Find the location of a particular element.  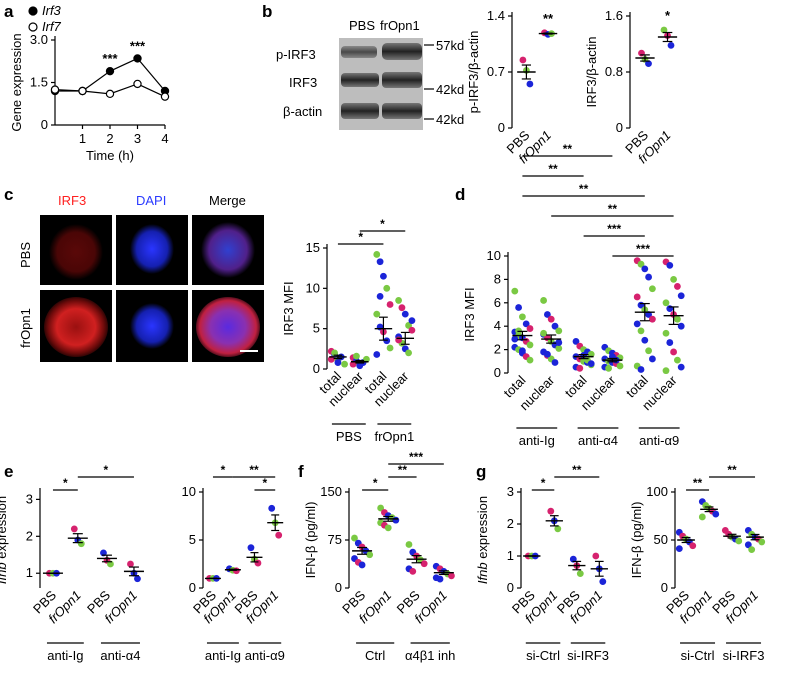

microscopy-grid: IRF3 DAPI Merge PBS frOpn1 is located at coordinates (141, 277).